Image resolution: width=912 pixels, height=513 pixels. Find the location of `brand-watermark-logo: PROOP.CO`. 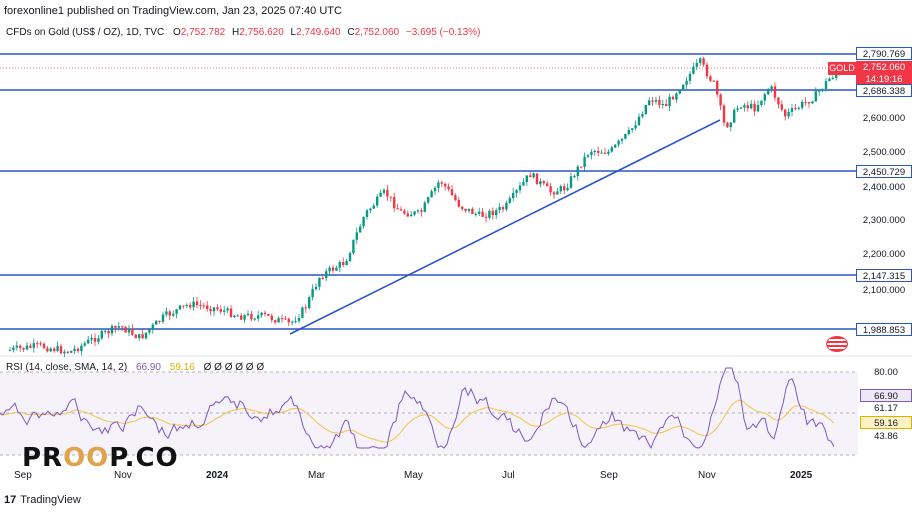

brand-watermark-logo: PROOP.CO is located at coordinates (100, 460).